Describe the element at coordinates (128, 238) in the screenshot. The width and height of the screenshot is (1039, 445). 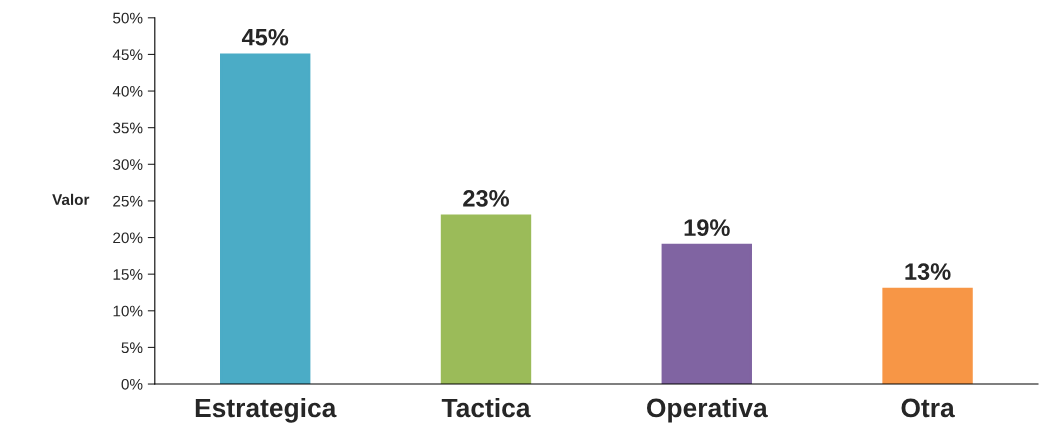
I see `y-tick-label: 20%` at that location.